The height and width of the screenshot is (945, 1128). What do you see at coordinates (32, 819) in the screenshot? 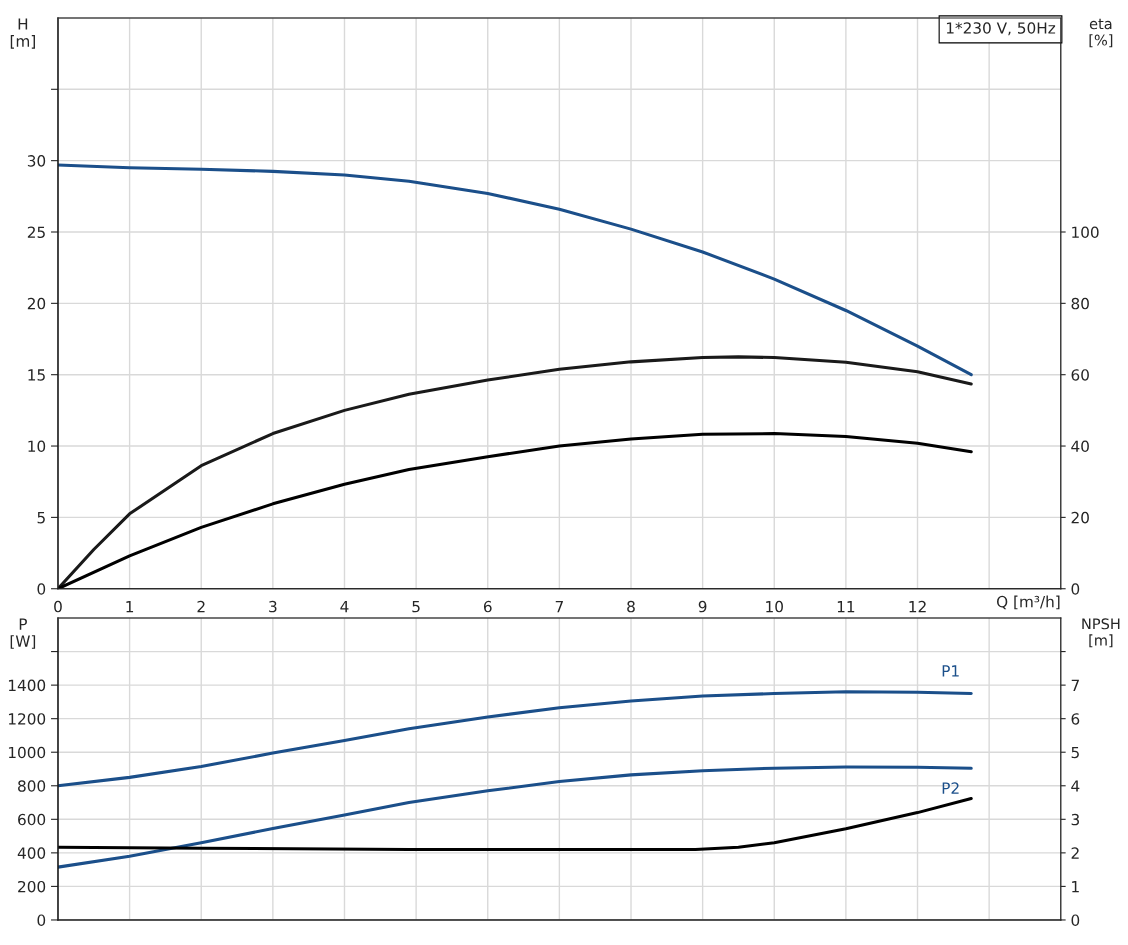
I see `y-tick-label: 600` at bounding box center [32, 819].